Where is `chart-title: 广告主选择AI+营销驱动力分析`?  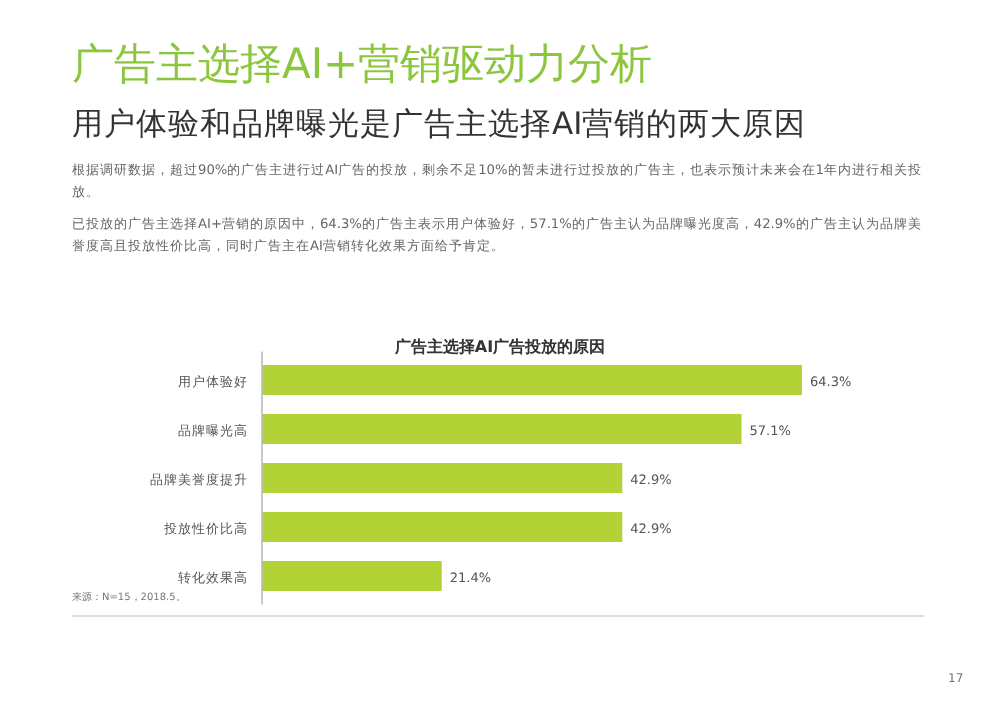 chart-title: 广告主选择AI+营销驱动力分析 is located at coordinates (363, 65).